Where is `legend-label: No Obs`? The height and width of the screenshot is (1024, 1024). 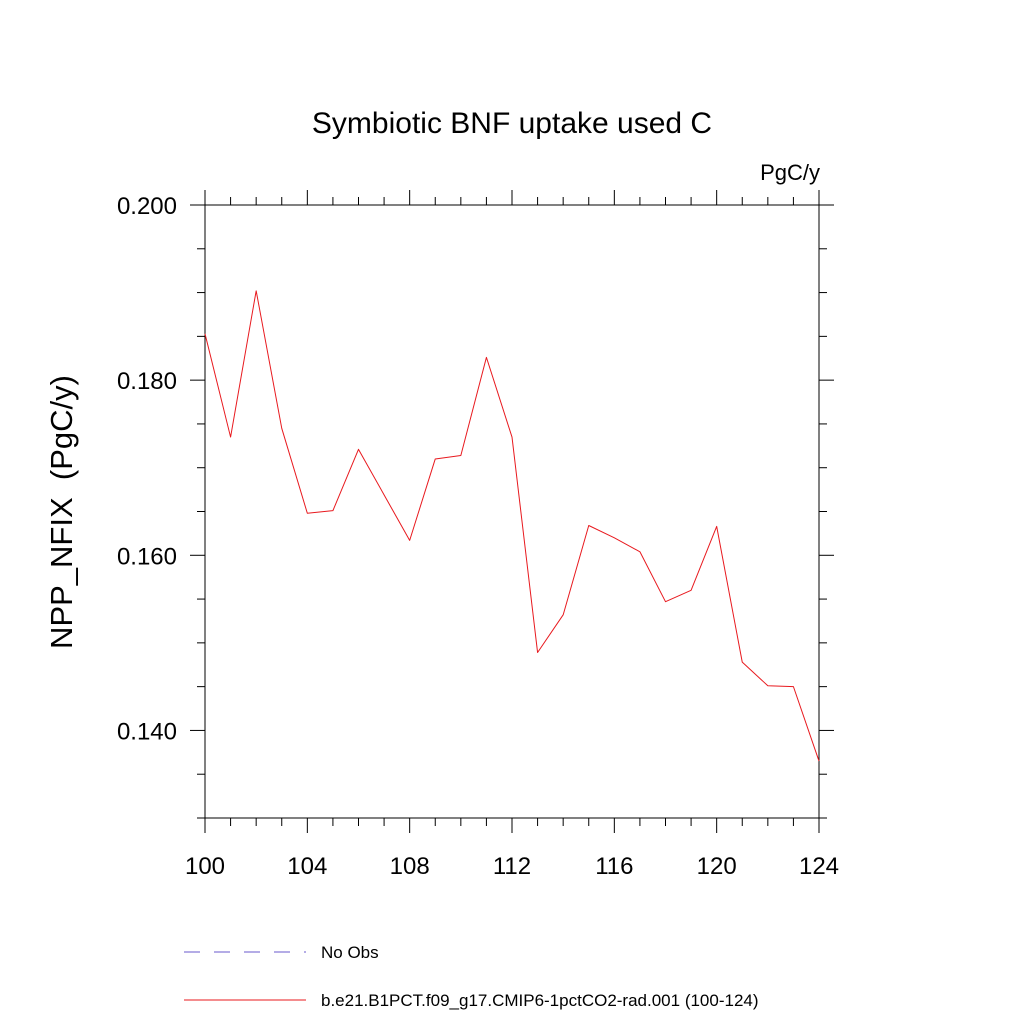 legend-label: No Obs is located at coordinates (350, 952).